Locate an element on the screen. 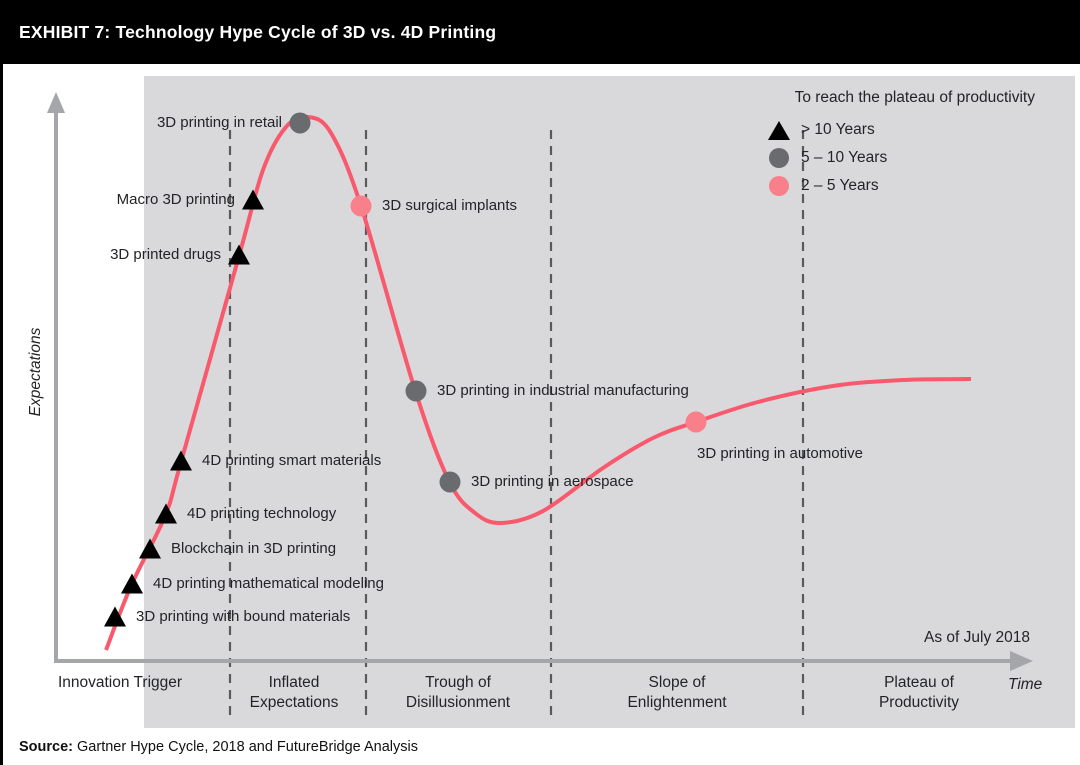 This screenshot has width=1080, height=765. stage-label-line: Enlightenment is located at coordinates (677, 702).